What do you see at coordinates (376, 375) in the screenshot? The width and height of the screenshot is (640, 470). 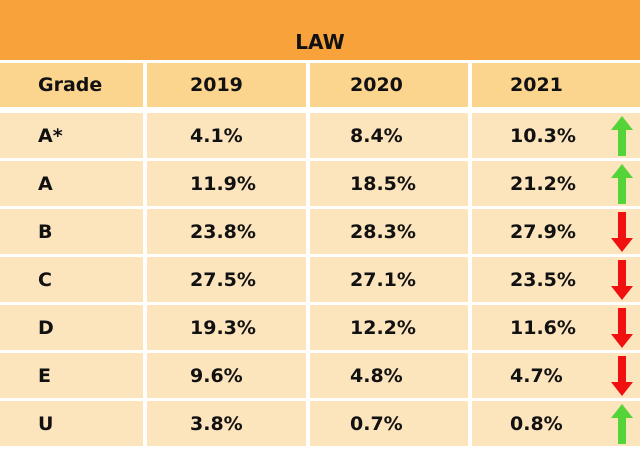 I see `cell-text: 4.8%` at bounding box center [376, 375].